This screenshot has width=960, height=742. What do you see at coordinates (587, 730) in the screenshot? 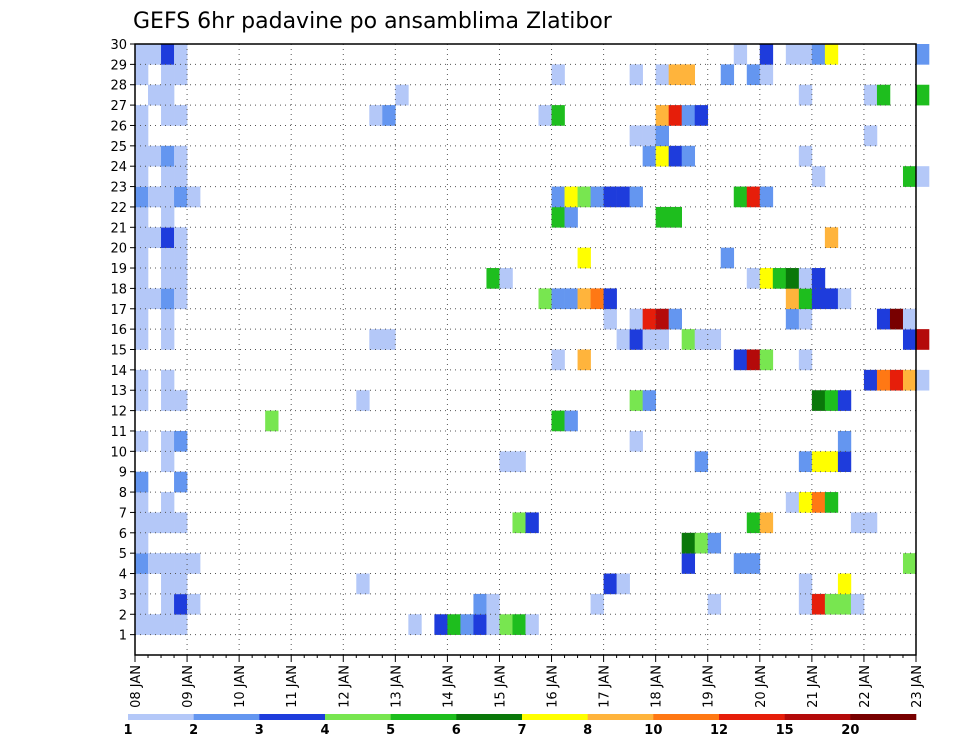
I see `legend-label: 8` at bounding box center [587, 730].